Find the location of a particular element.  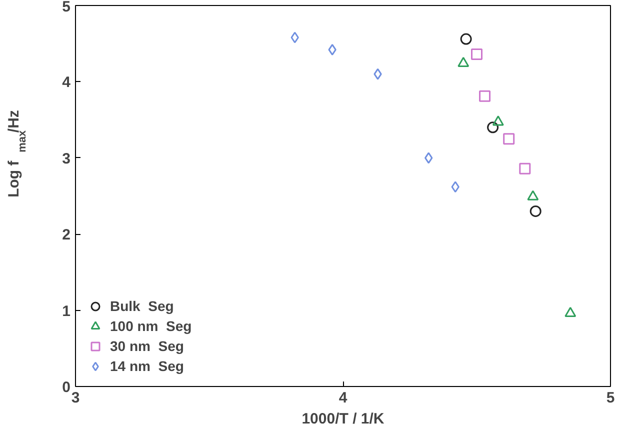

legend-label: 30 nm Seg is located at coordinates (147, 346).